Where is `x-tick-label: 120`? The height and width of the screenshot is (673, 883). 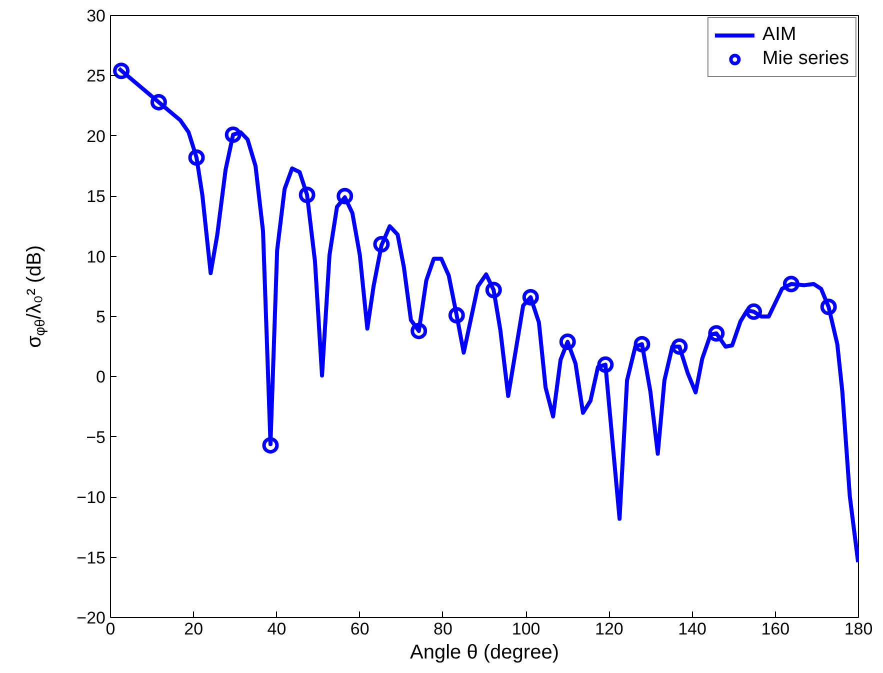
x-tick-label: 120 is located at coordinates (609, 629).